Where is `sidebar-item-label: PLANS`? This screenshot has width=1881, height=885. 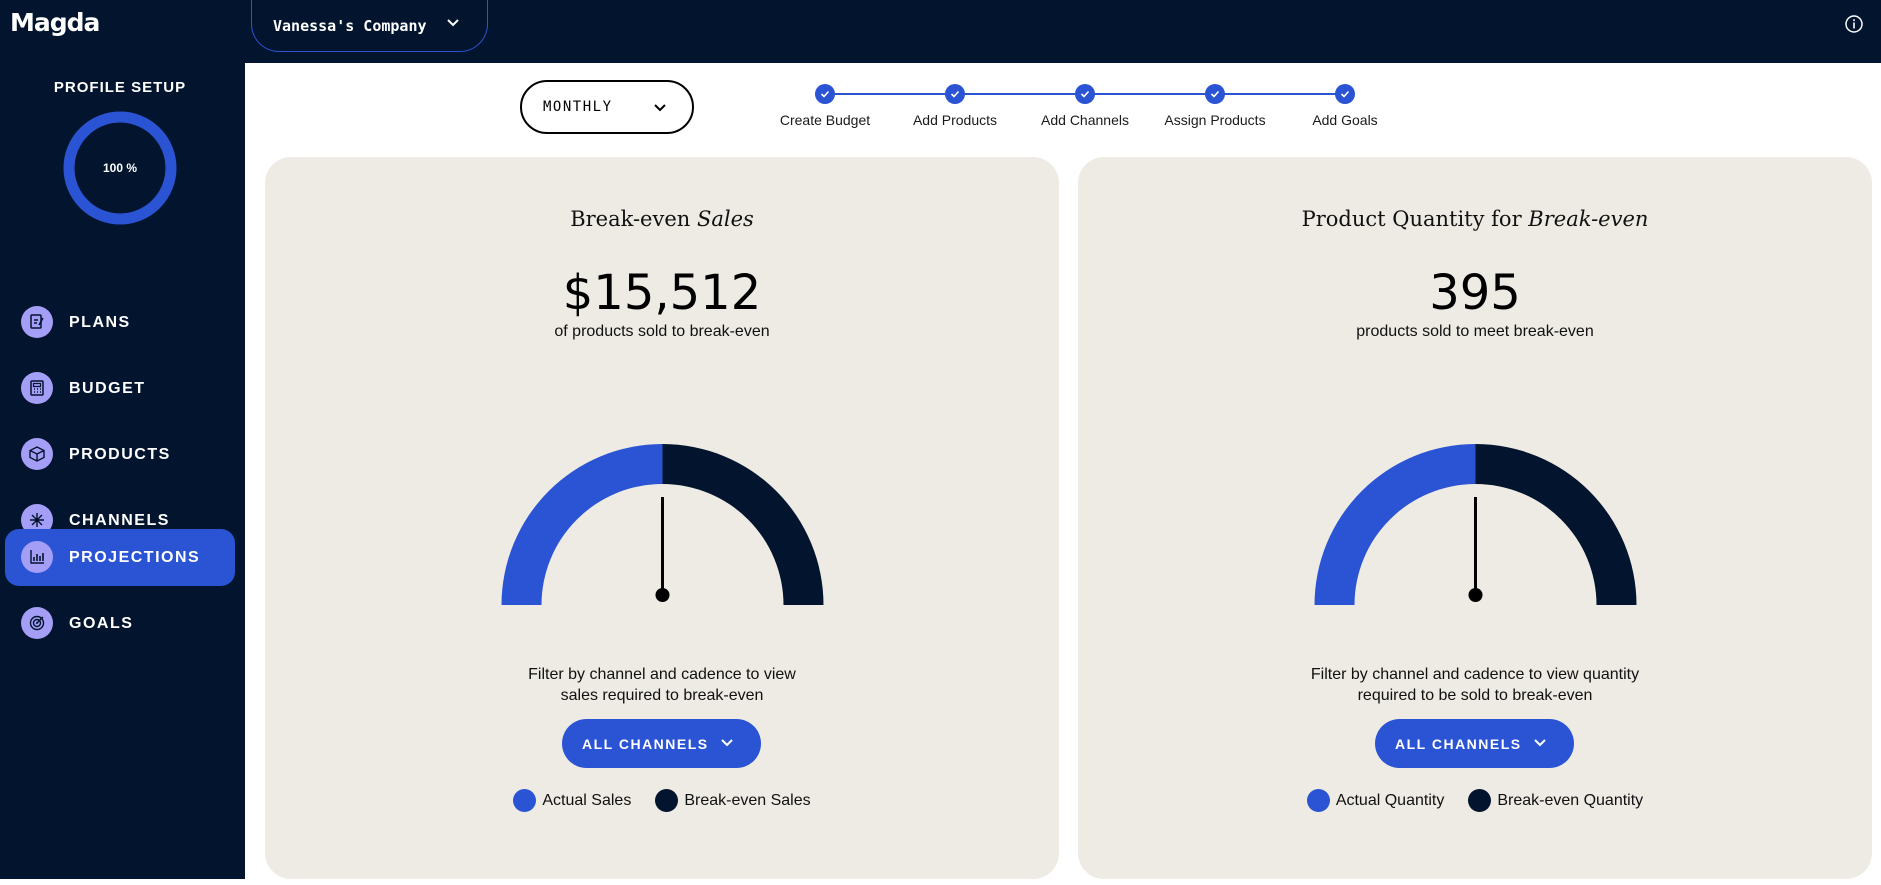 sidebar-item-label: PLANS is located at coordinates (100, 322).